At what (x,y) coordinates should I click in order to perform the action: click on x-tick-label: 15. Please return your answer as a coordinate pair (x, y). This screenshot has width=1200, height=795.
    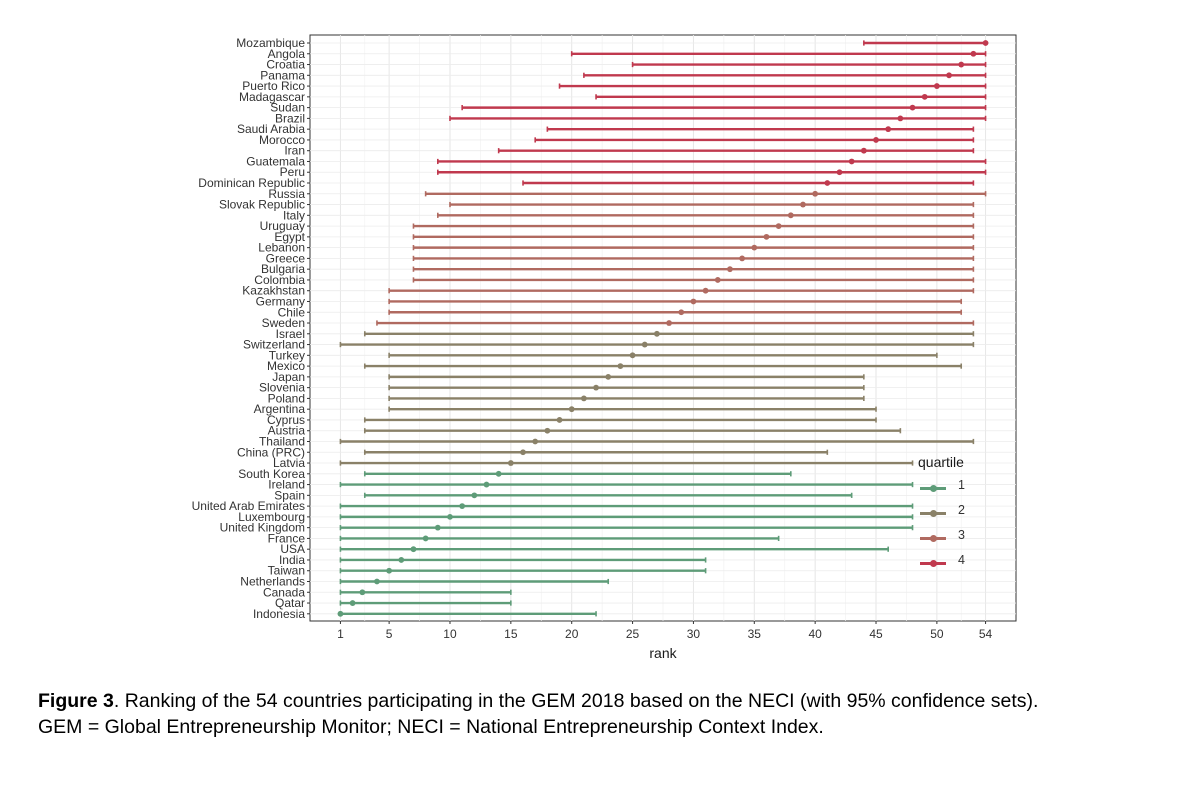
    Looking at the image, I should click on (511, 634).